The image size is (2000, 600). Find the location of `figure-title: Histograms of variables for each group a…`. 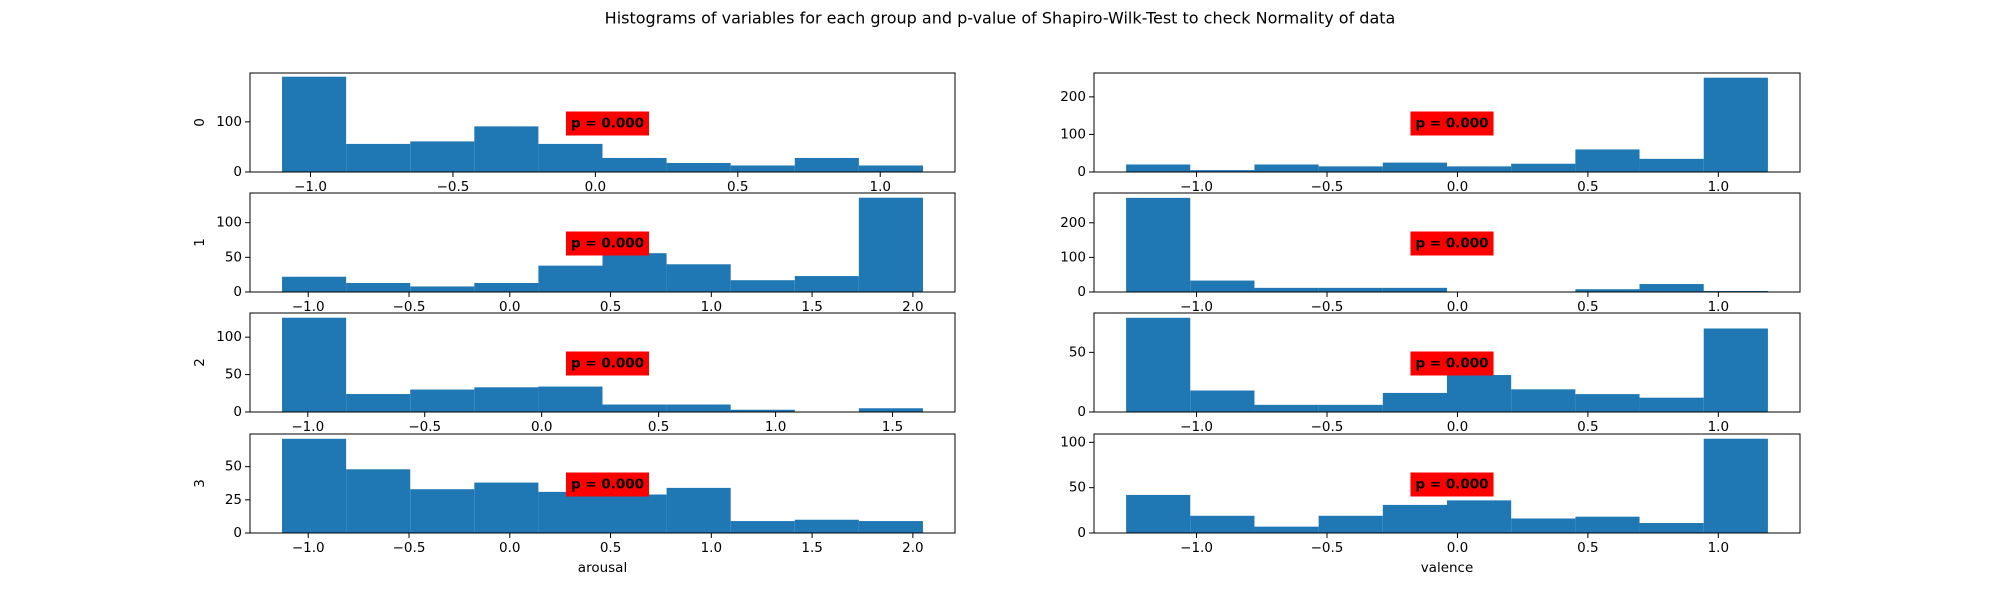

figure-title: Histograms of variables for each group a… is located at coordinates (1000, 18).